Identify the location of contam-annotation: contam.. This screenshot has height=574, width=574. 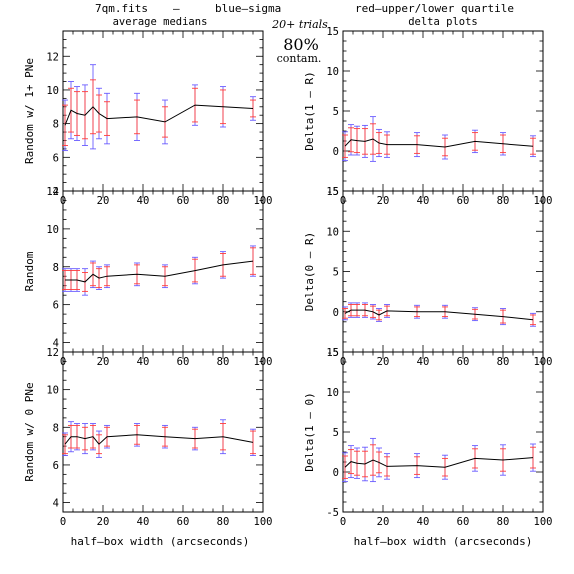
(299, 58).